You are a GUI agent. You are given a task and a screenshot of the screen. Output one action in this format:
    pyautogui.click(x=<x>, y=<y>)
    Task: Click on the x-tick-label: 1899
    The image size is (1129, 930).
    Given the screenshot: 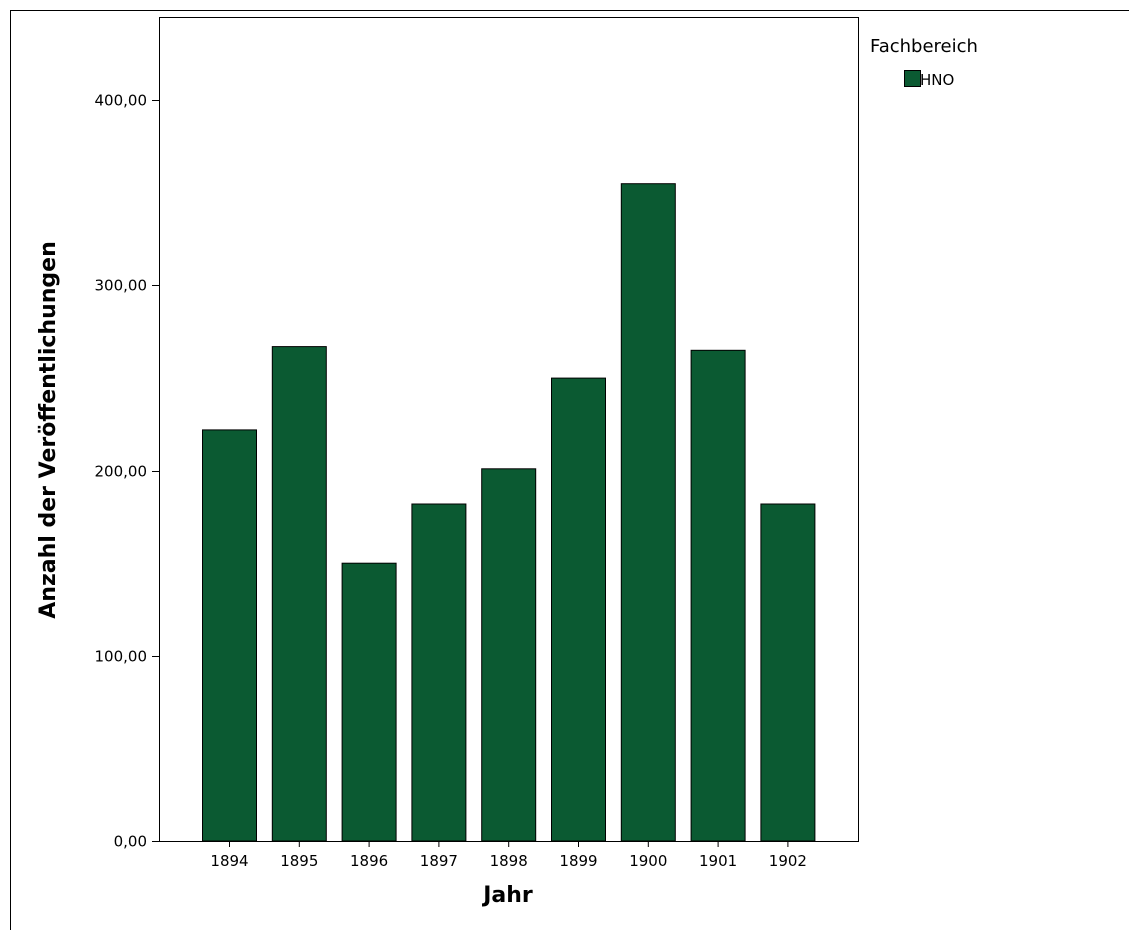 What is the action you would take?
    pyautogui.click(x=578, y=861)
    